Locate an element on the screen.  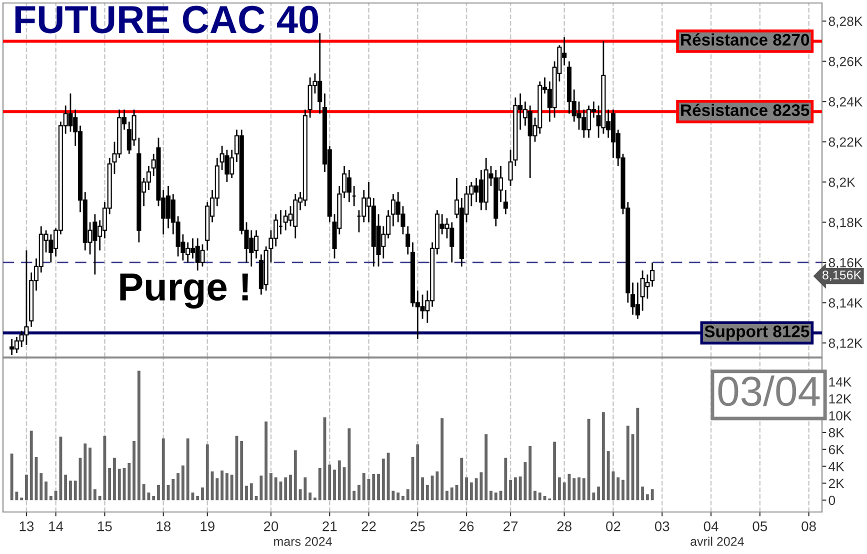
y-tick-label: 4K is located at coordinates (836, 467).